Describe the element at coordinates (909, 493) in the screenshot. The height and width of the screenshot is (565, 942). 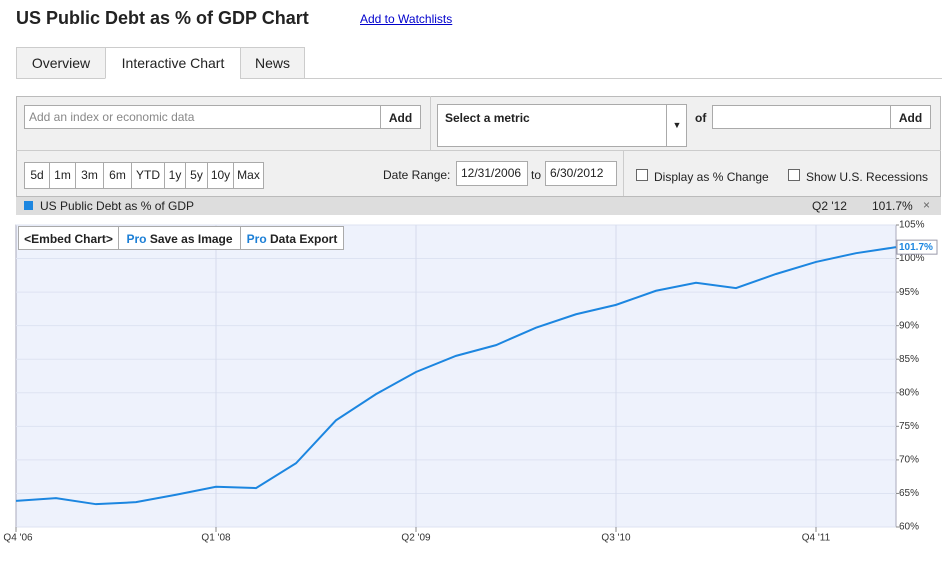
I see `y-tick-label: 65%` at that location.